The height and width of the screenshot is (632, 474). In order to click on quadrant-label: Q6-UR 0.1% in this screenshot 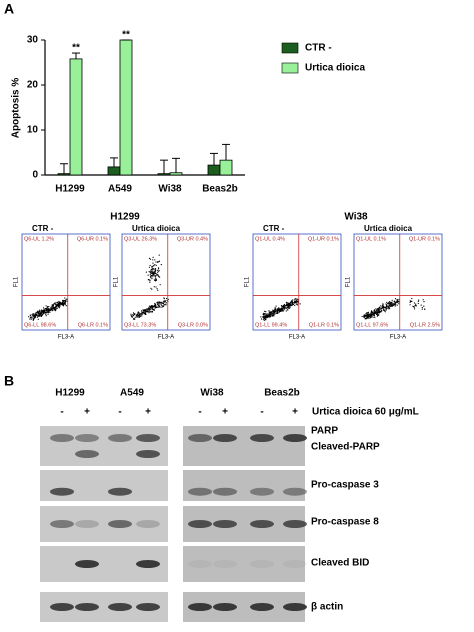, I will do `click(92, 239)`.